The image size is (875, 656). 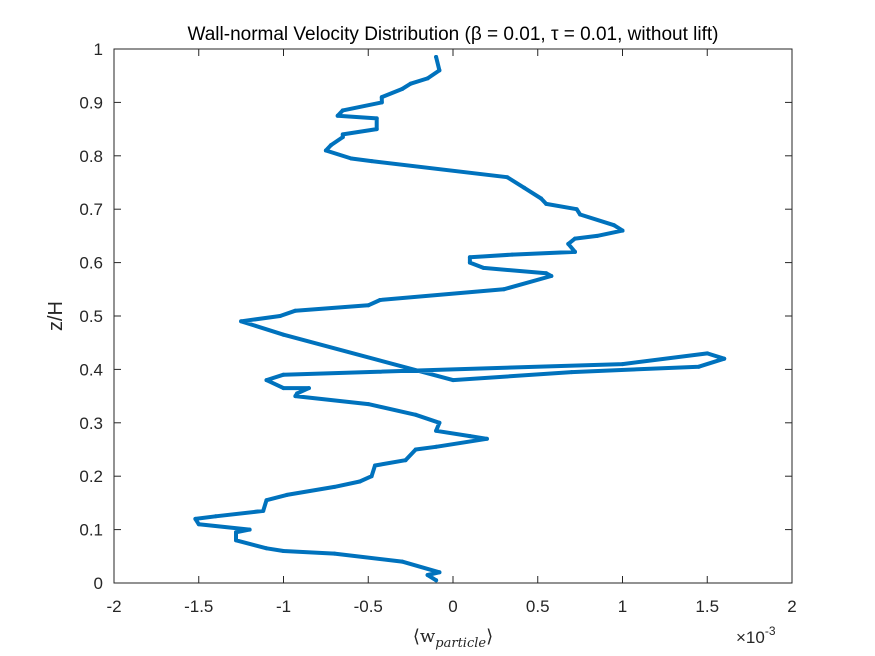 I want to click on x-tick-label: 0, so click(x=452, y=606).